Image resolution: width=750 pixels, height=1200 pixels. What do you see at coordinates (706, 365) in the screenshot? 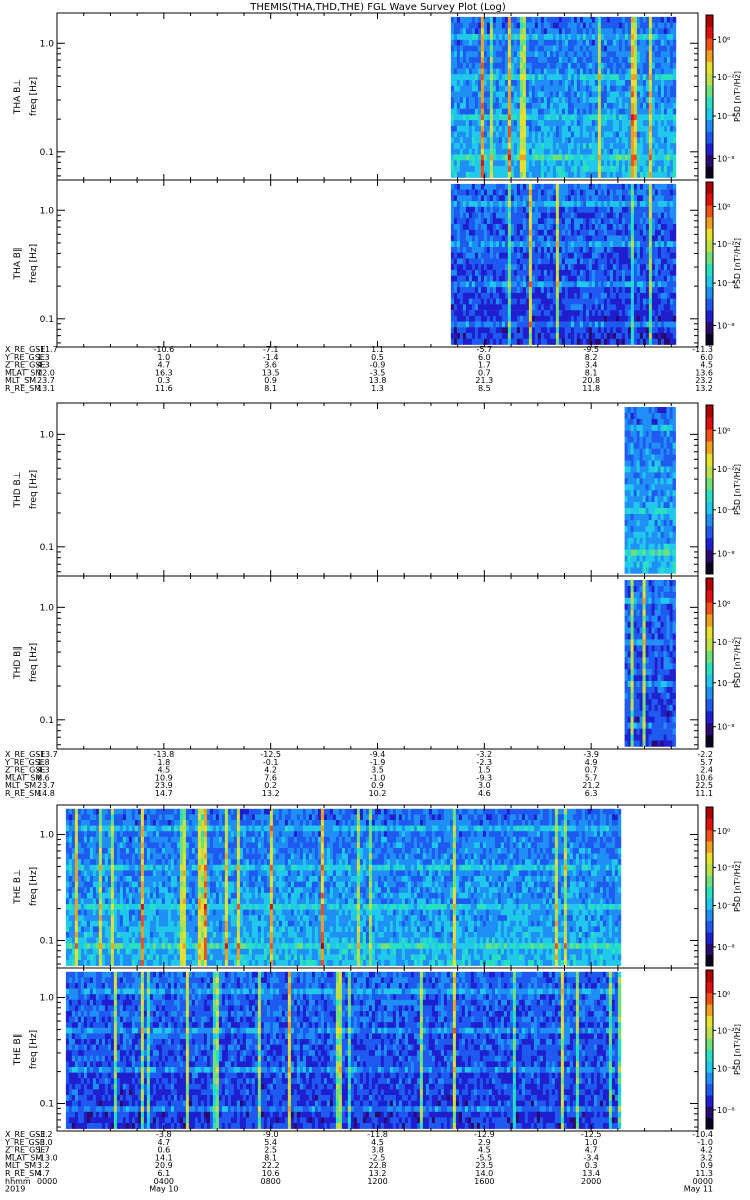
I see `ephem-value: 4.5` at bounding box center [706, 365].